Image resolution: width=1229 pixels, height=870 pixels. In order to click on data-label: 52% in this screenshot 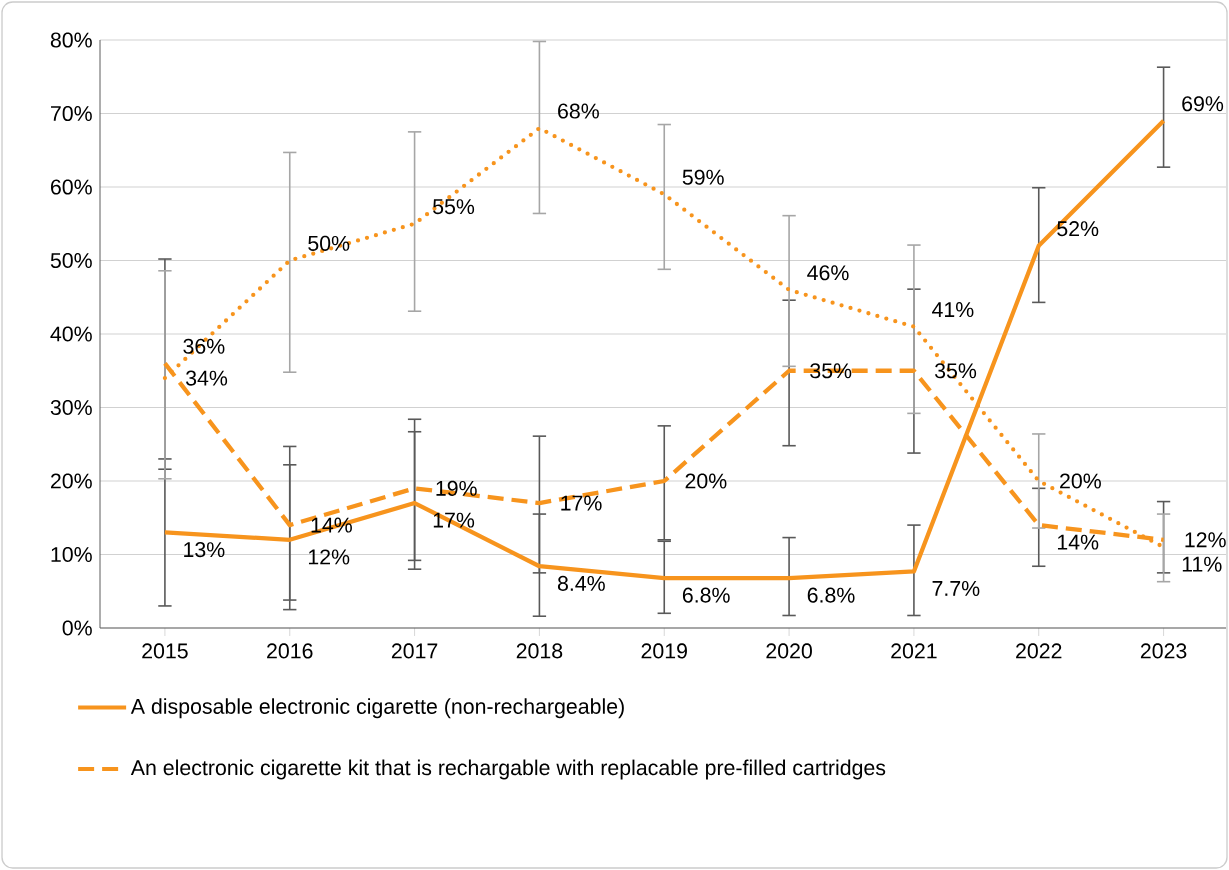, I will do `click(1078, 229)`.